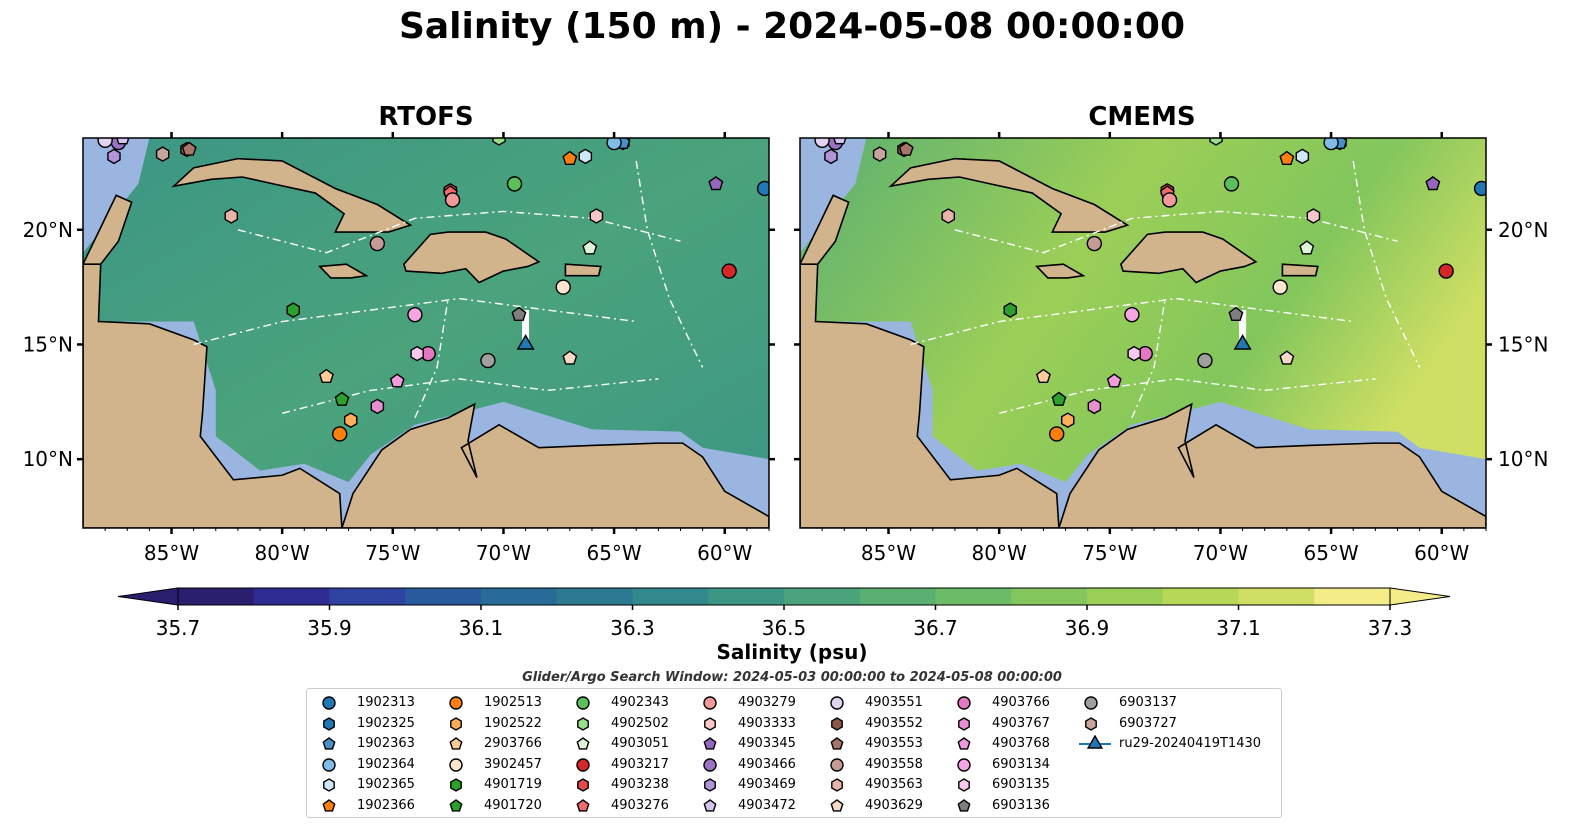  I want to click on legend-label: 4903629, so click(894, 805).